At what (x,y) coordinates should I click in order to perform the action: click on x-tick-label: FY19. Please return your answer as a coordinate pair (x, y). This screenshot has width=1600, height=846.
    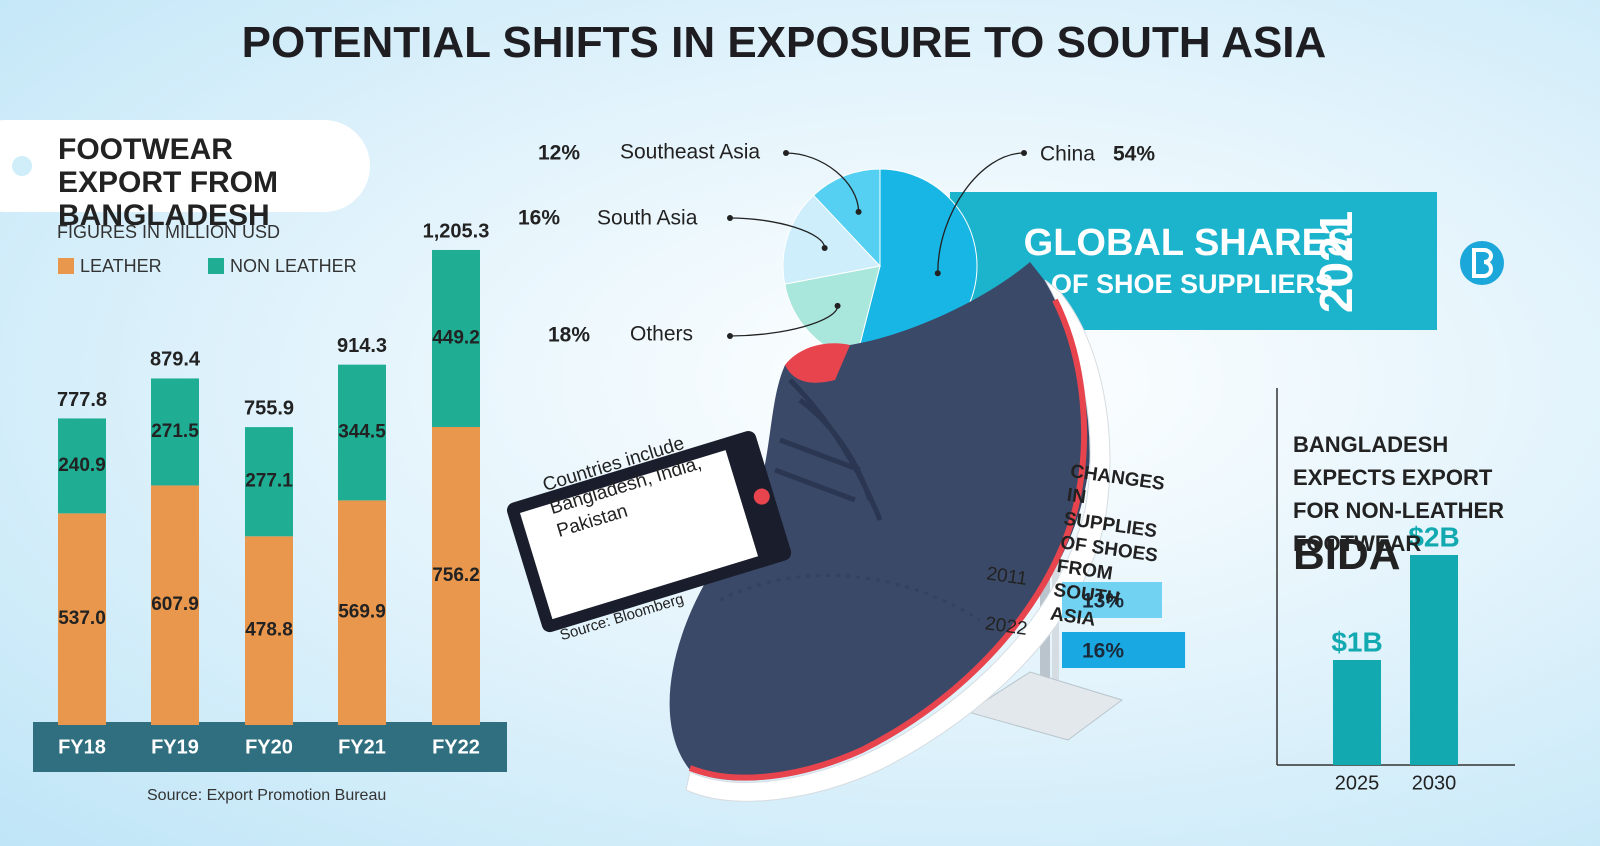
    Looking at the image, I should click on (175, 747).